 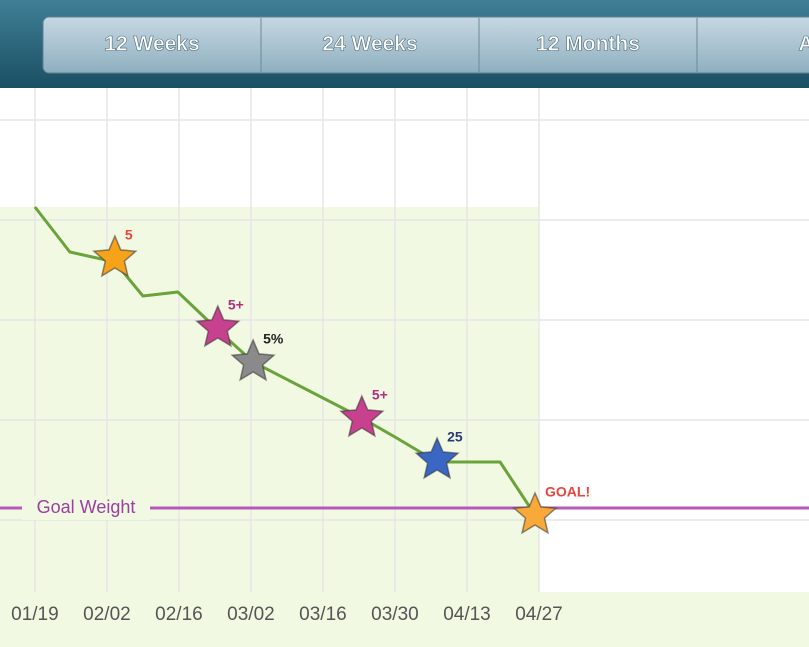 I want to click on x-axis-band, so click(x=404, y=619).